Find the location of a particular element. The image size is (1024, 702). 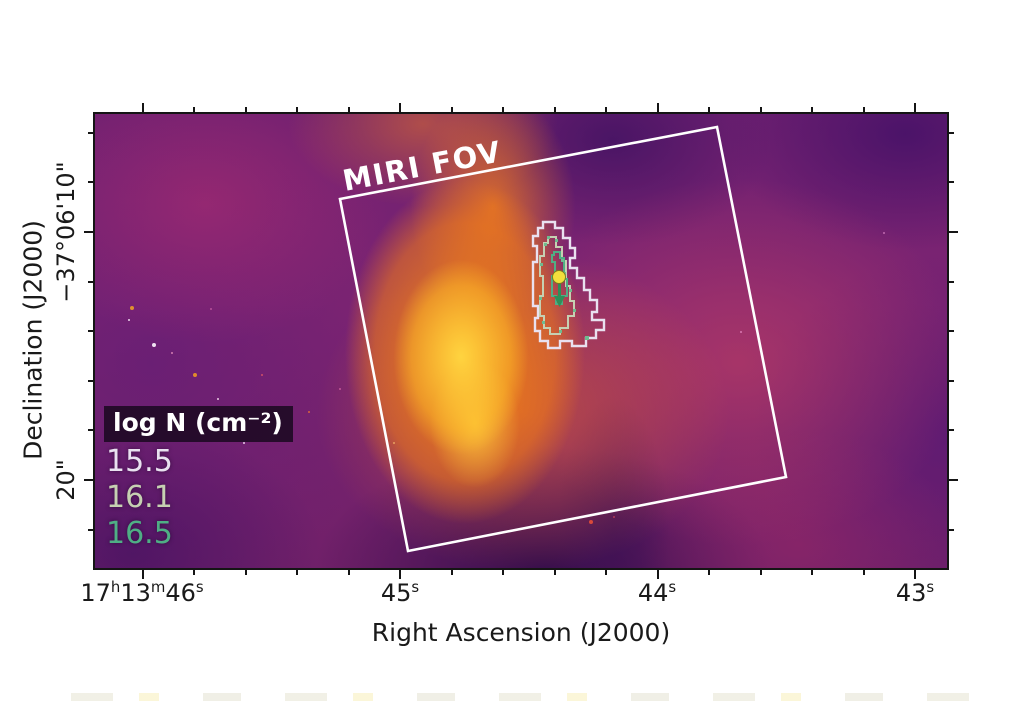

outflow-arrow-icon is located at coordinates (559, 295).